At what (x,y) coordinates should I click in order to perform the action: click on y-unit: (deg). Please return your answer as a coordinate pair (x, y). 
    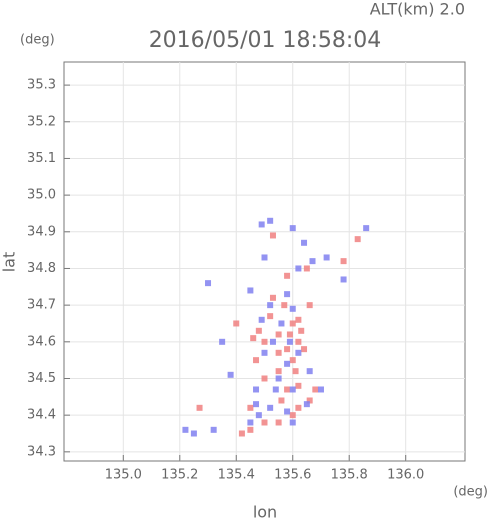
    Looking at the image, I should click on (37, 40).